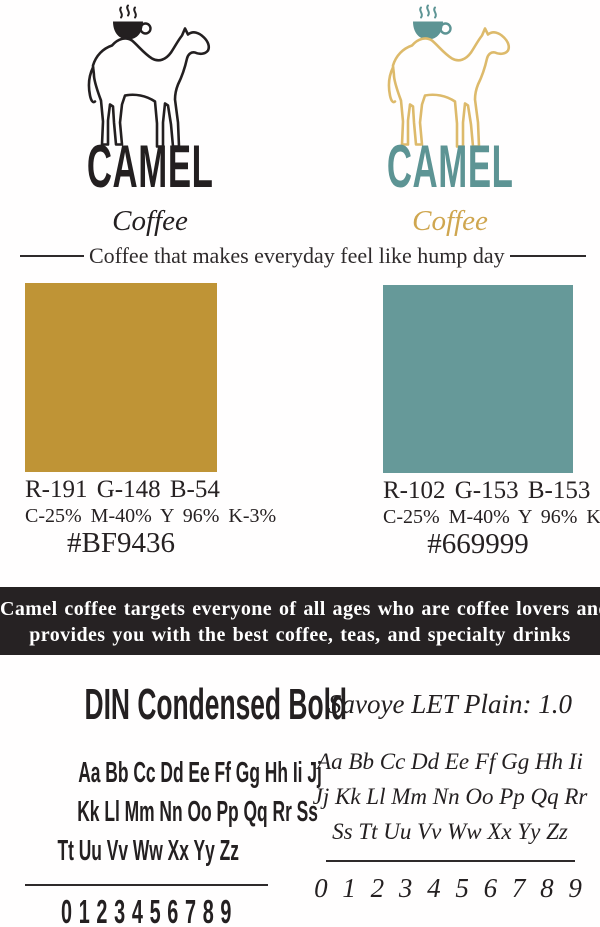  Describe the element at coordinates (450, 761) in the screenshot. I see `alphabet-row-1: Aa Bb Cc Dd Ee Ff Gg Hh Ii` at that location.